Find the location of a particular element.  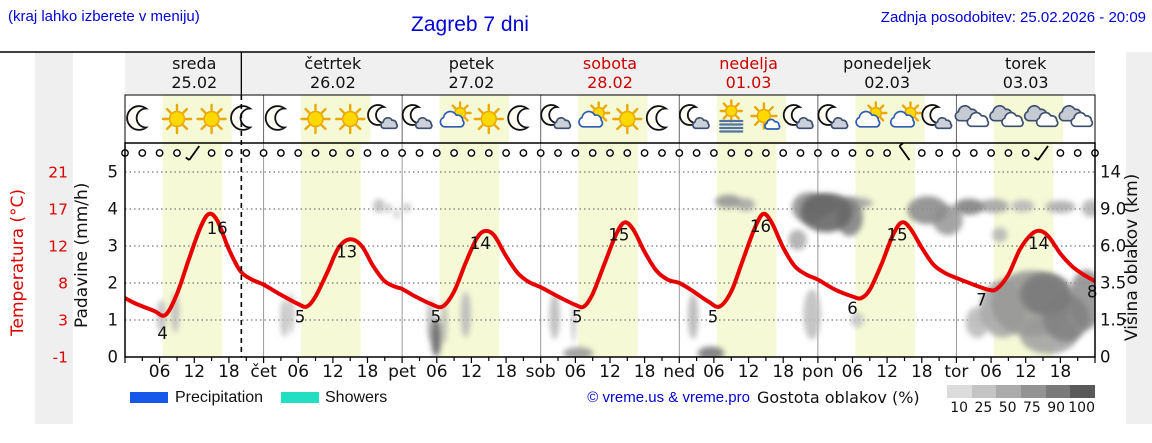

day-header-torek: torek 03.03 is located at coordinates (1025, 74).